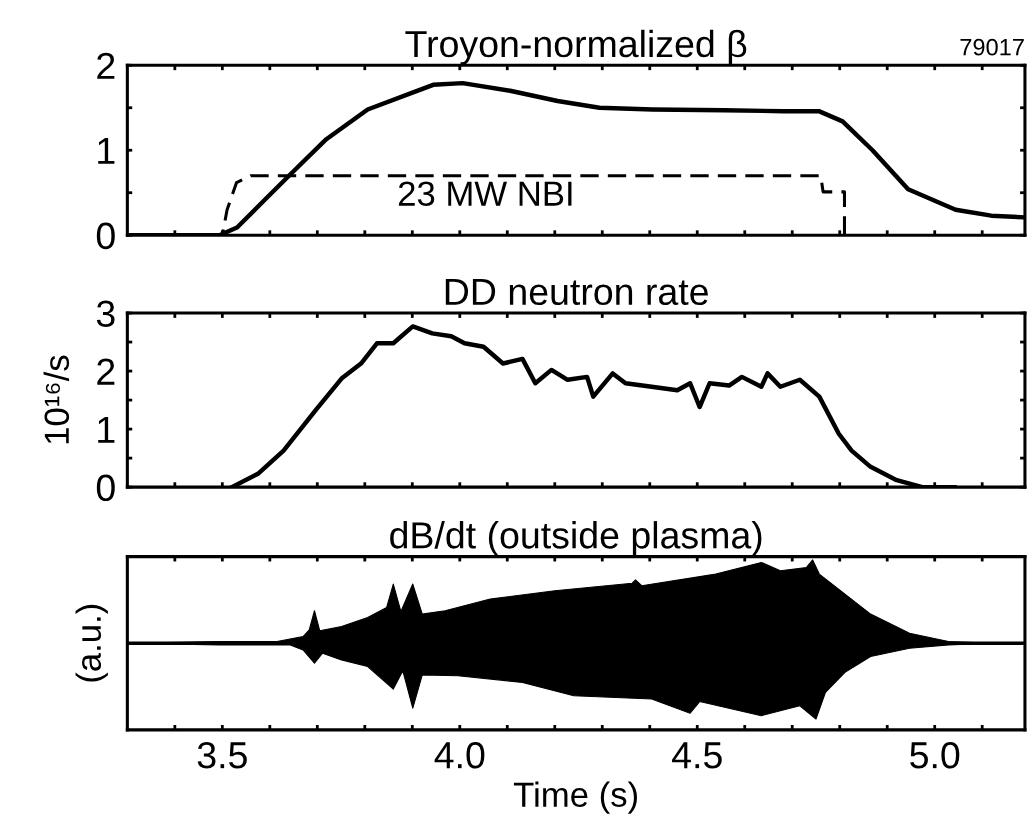  What do you see at coordinates (56, 399) in the screenshot?
I see `y-axis-title: 10¹⁶/s` at bounding box center [56, 399].